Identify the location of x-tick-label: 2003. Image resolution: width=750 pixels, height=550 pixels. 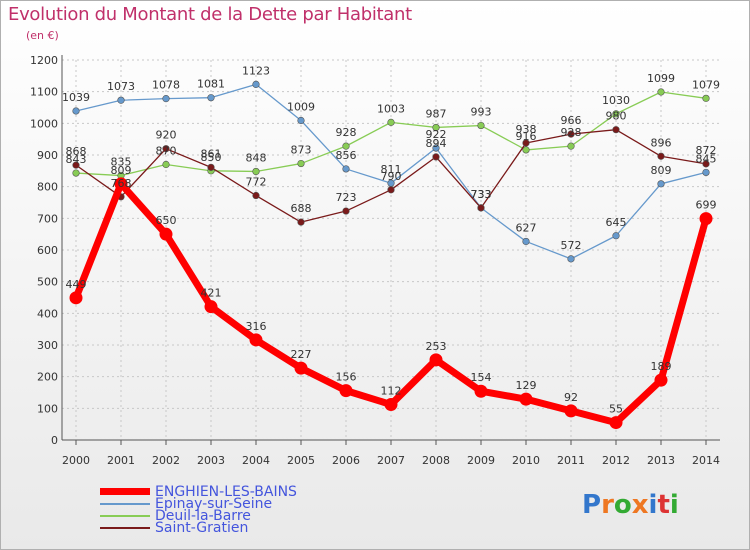
(211, 460).